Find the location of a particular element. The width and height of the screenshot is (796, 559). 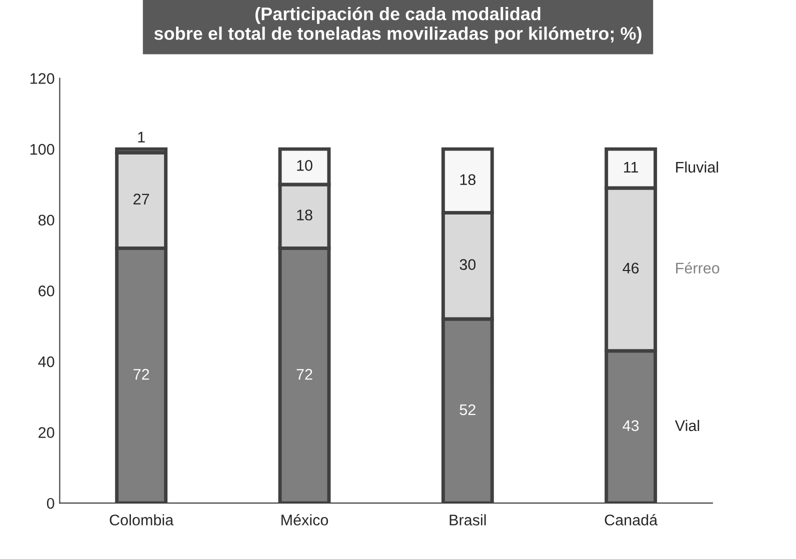

y-tick-label: 100 is located at coordinates (42, 149).